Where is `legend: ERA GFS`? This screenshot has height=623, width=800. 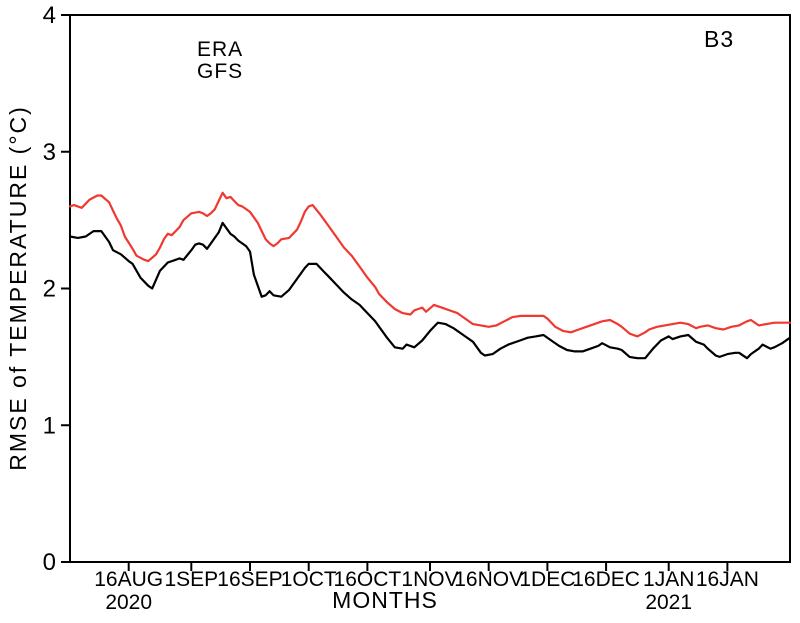
legend: ERA GFS is located at coordinates (220, 60).